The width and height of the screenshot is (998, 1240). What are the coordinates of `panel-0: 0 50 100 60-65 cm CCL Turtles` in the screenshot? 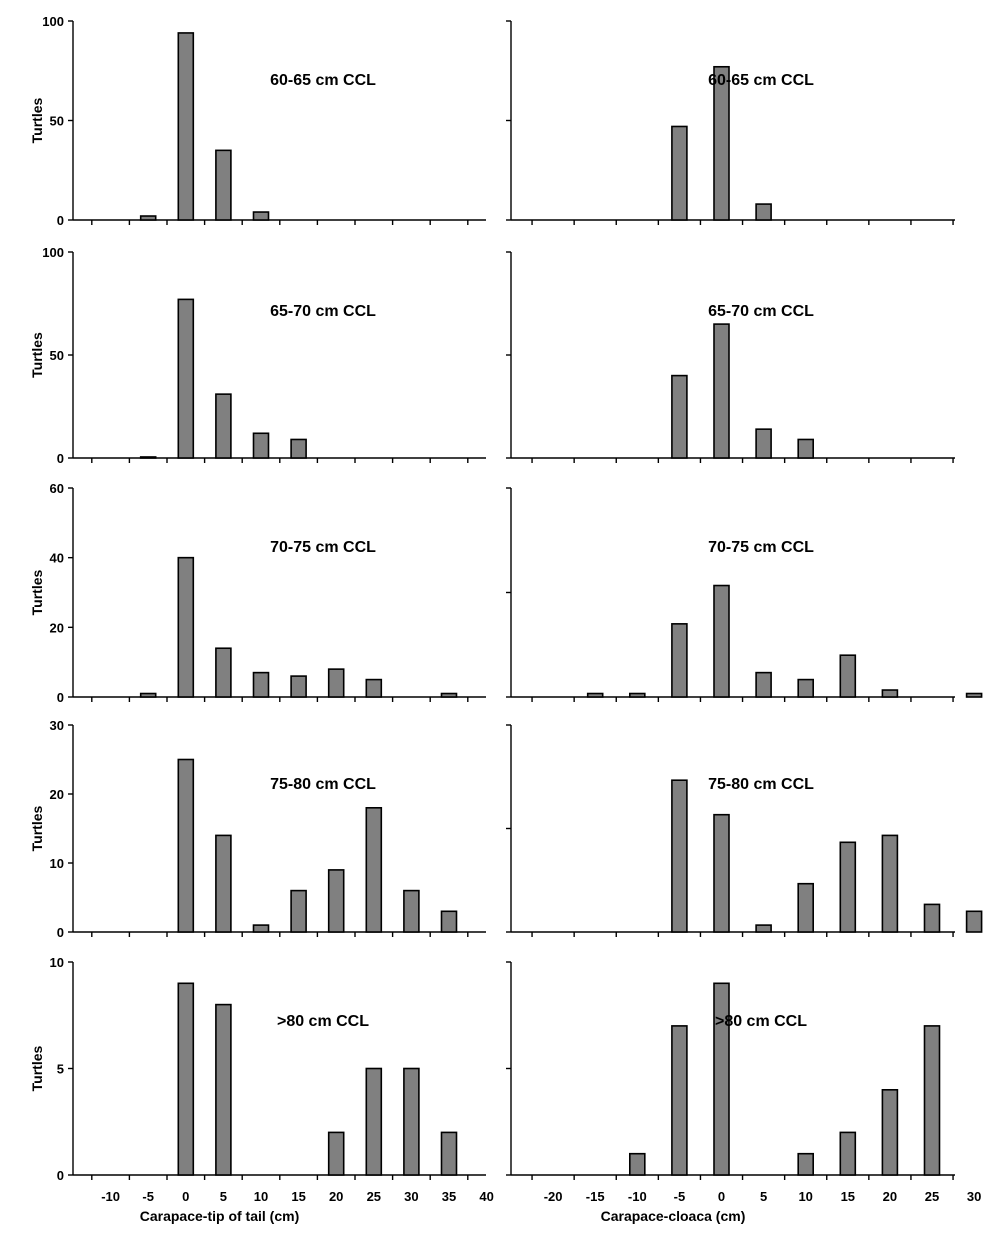 It's located at (257, 121).